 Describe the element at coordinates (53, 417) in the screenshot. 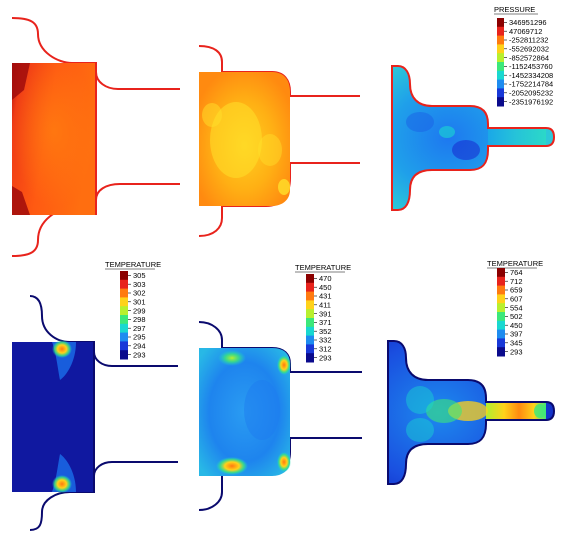

I see `temperature-panel-1-chamber` at that location.